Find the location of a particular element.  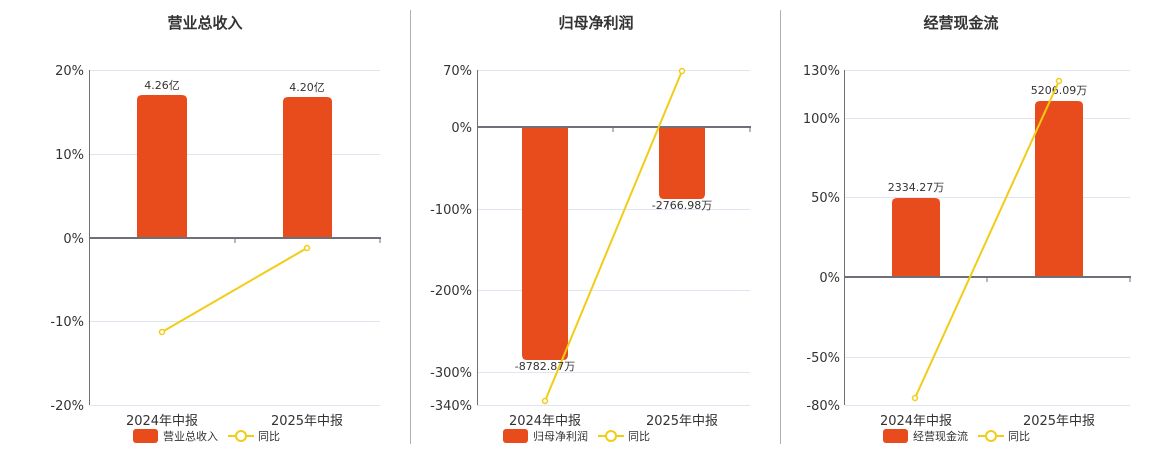

y-tick: 130% is located at coordinates (821, 71).